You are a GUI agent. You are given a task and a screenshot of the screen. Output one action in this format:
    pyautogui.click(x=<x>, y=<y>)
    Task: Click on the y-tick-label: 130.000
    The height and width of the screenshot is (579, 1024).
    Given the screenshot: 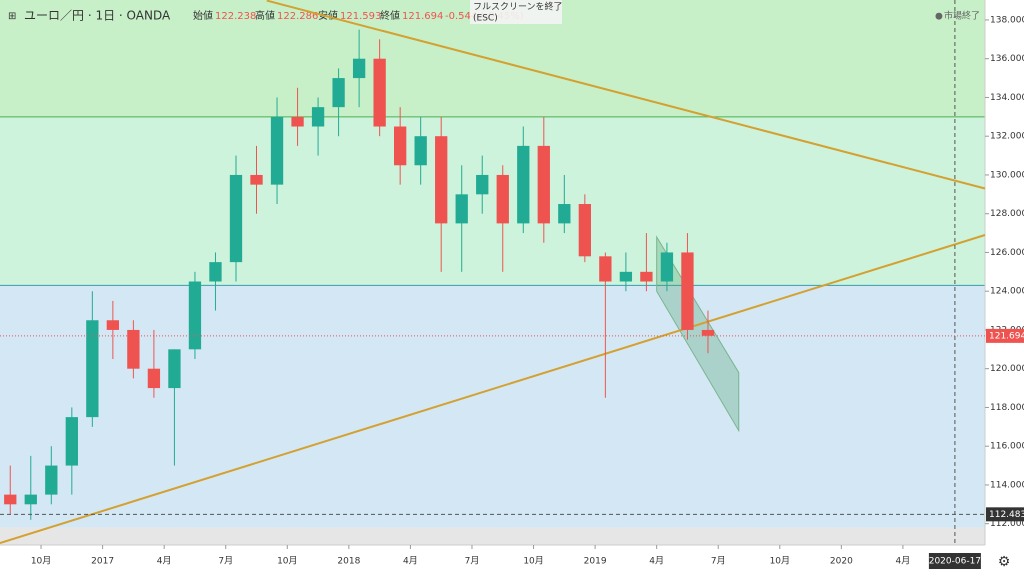 What is the action you would take?
    pyautogui.click(x=1007, y=175)
    